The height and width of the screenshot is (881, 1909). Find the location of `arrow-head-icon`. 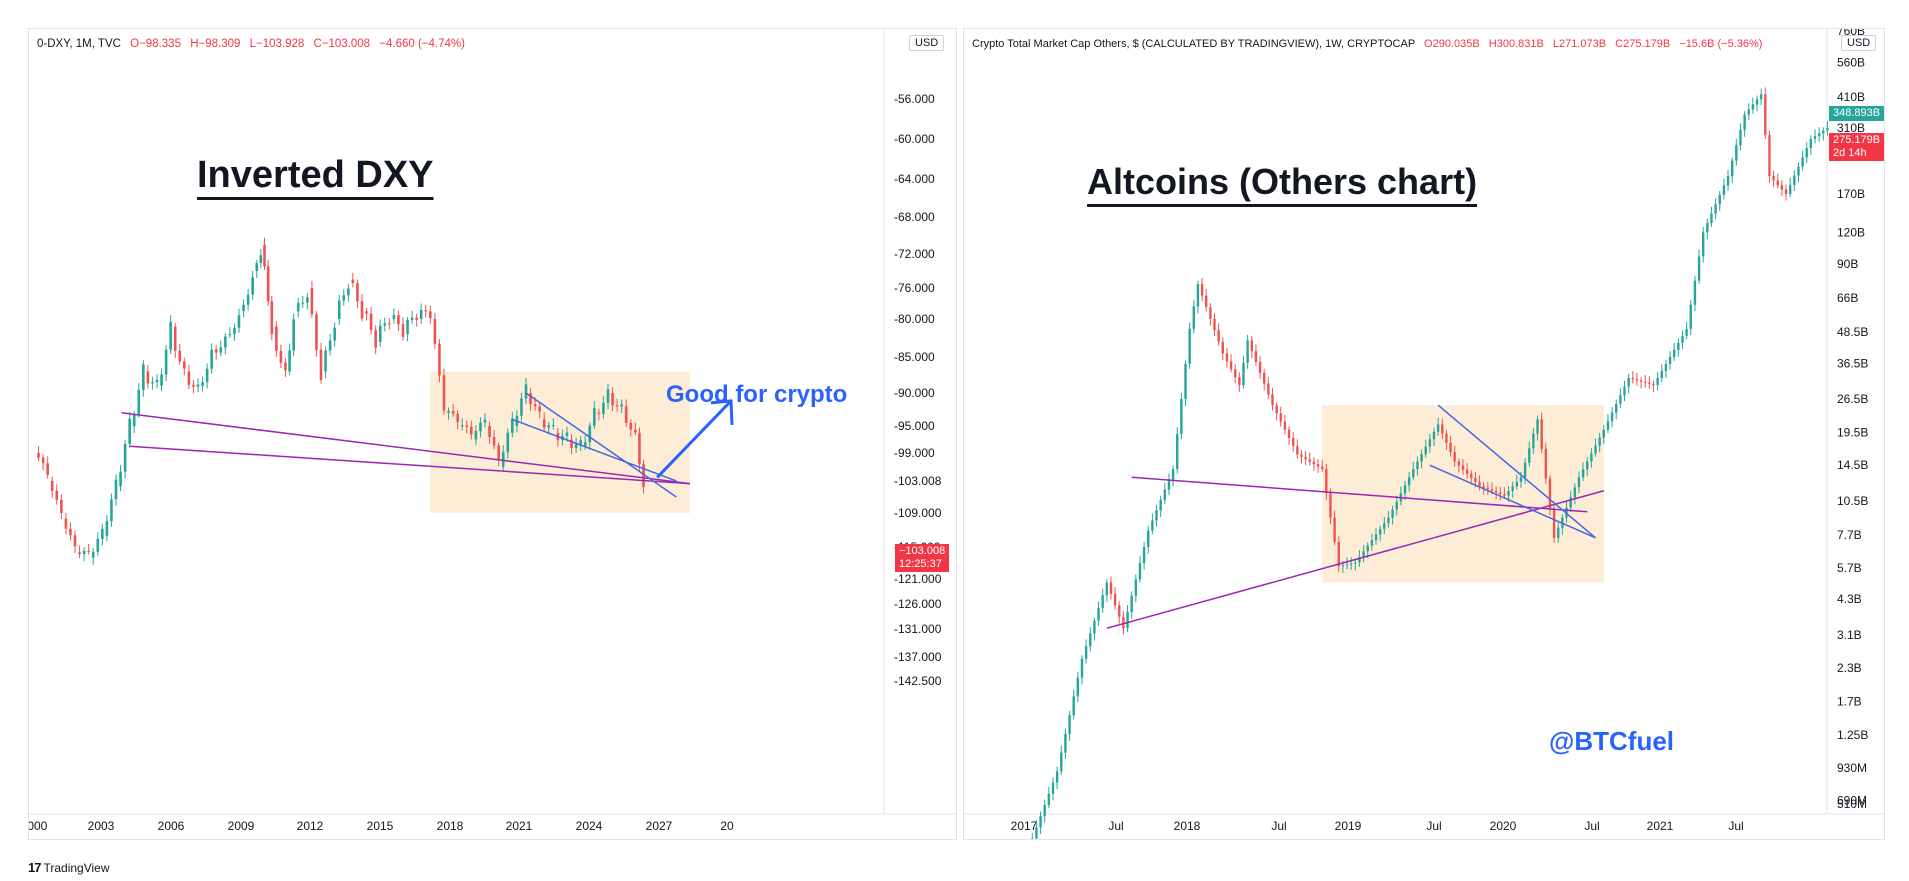

arrow-head-icon is located at coordinates (722, 412).